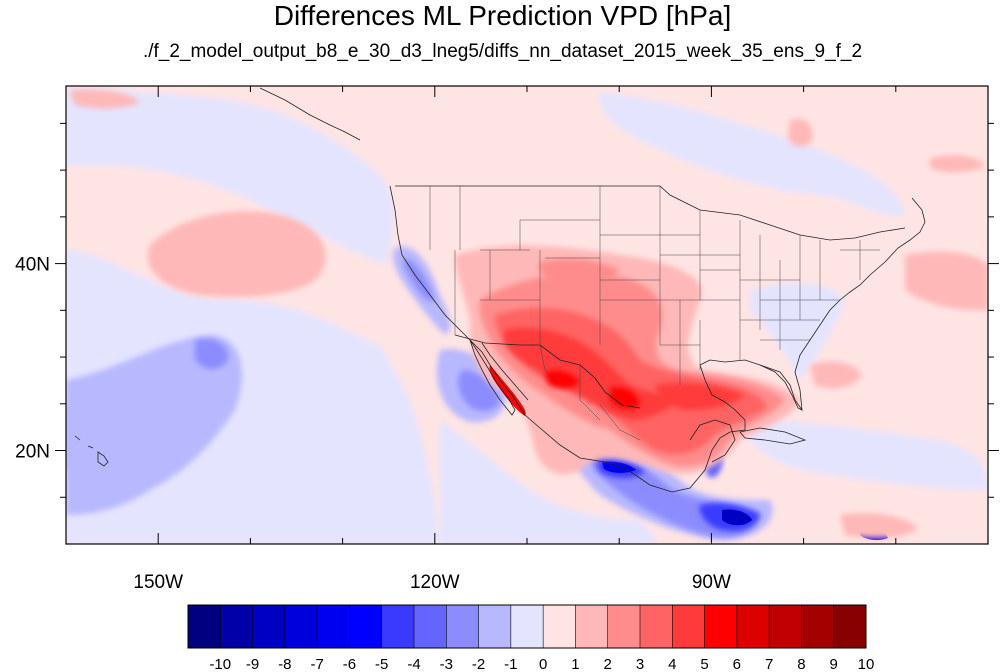 The image size is (1005, 672). I want to click on colorbar-label: -1, so click(510, 664).